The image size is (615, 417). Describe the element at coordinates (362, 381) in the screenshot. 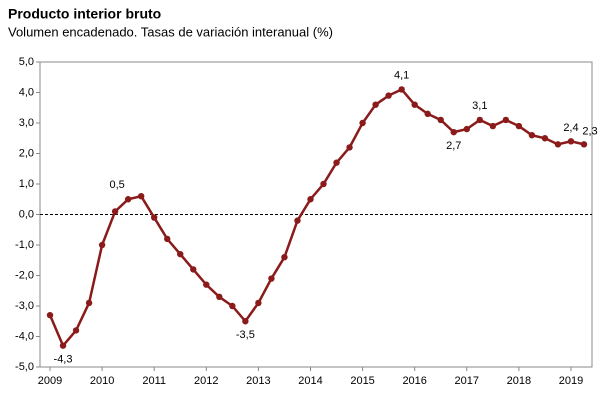

I see `x-tick-label: 2015` at that location.